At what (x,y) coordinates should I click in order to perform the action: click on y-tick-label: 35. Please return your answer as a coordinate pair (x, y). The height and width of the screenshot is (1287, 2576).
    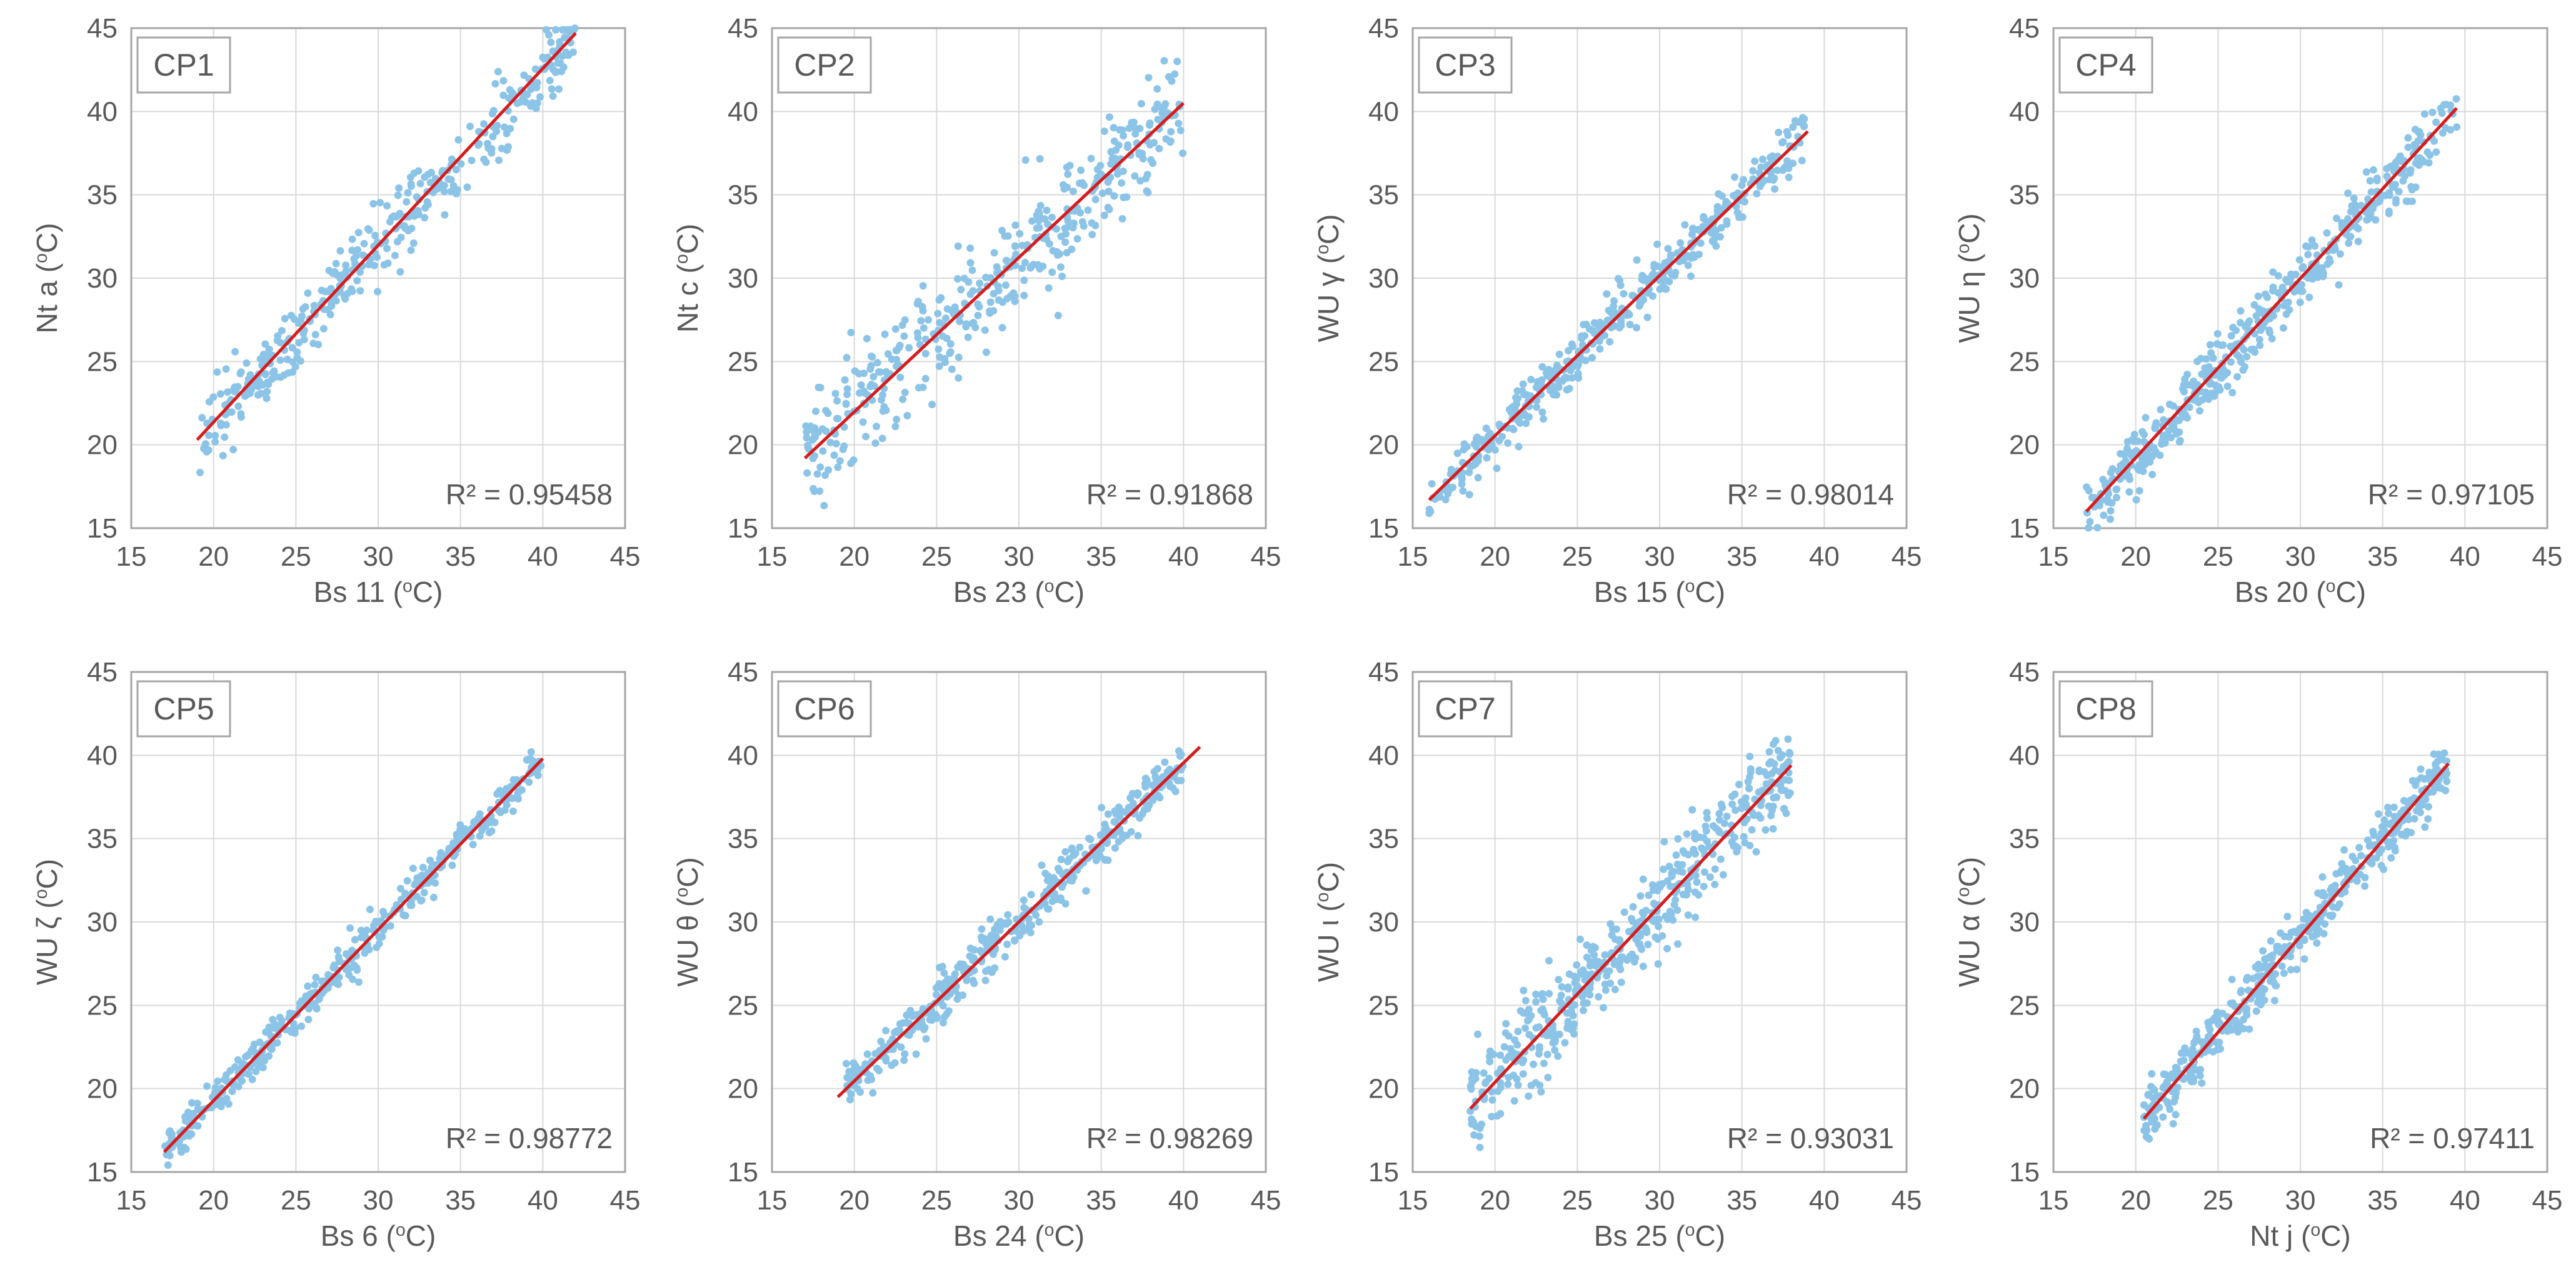
    Looking at the image, I should click on (743, 839).